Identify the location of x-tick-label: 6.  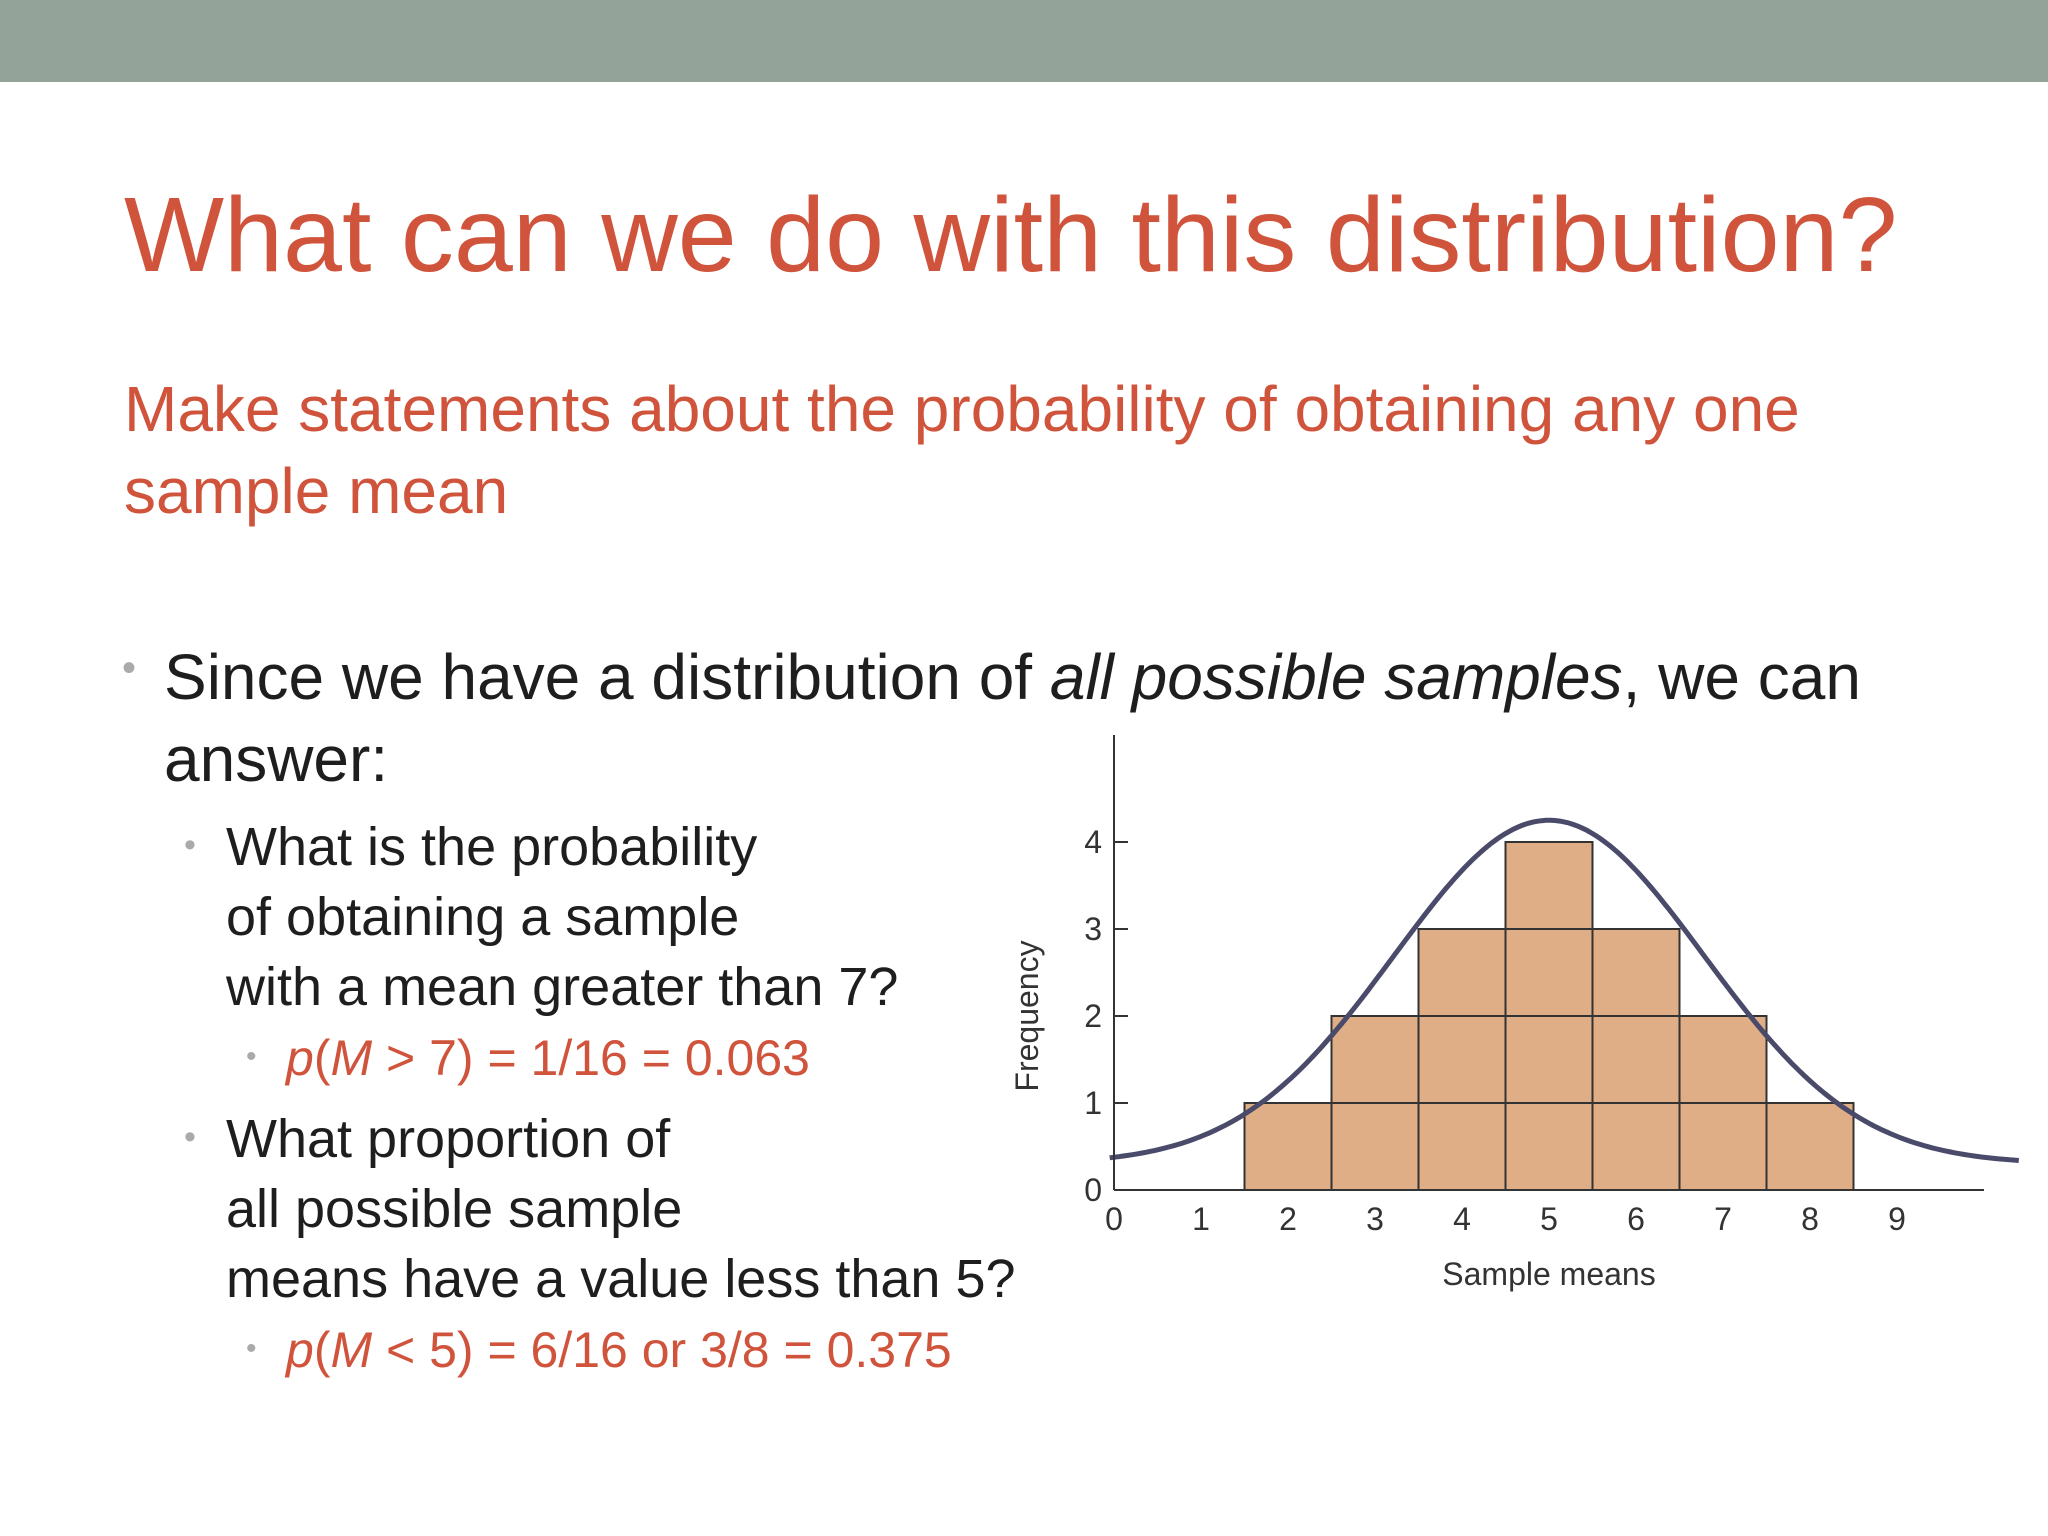
(1636, 1219).